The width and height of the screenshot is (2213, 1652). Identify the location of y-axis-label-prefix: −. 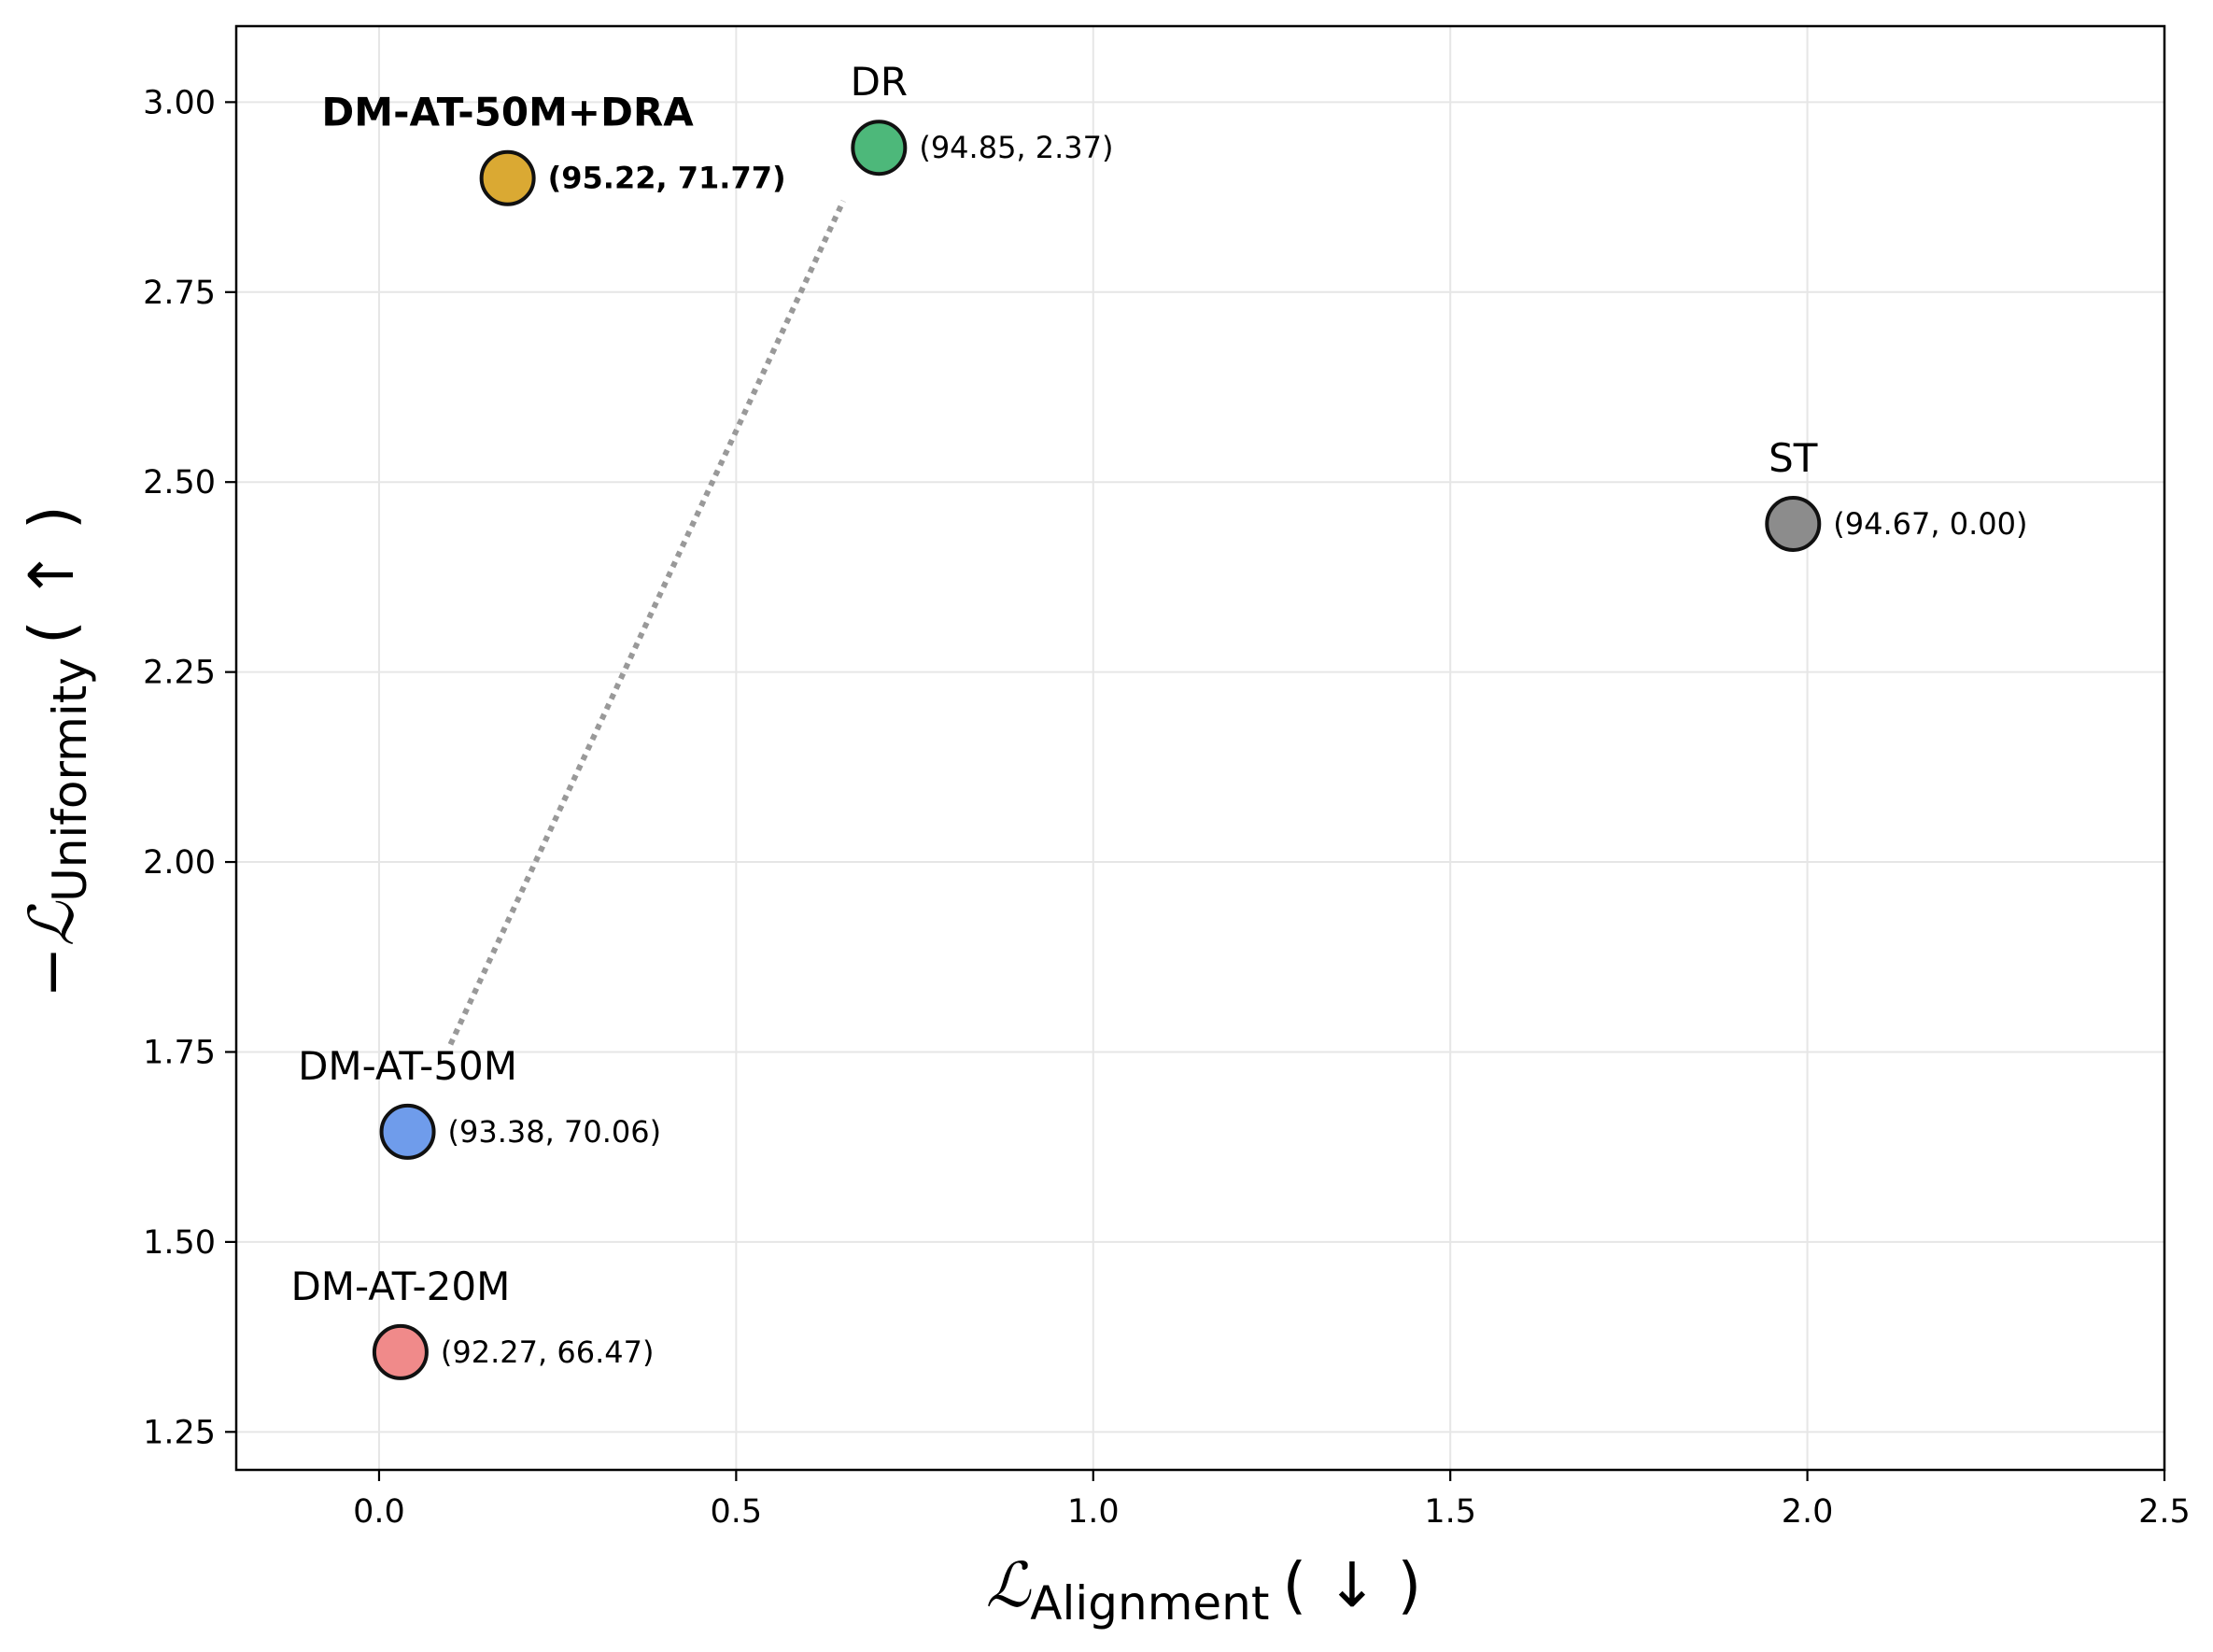
(52, 971).